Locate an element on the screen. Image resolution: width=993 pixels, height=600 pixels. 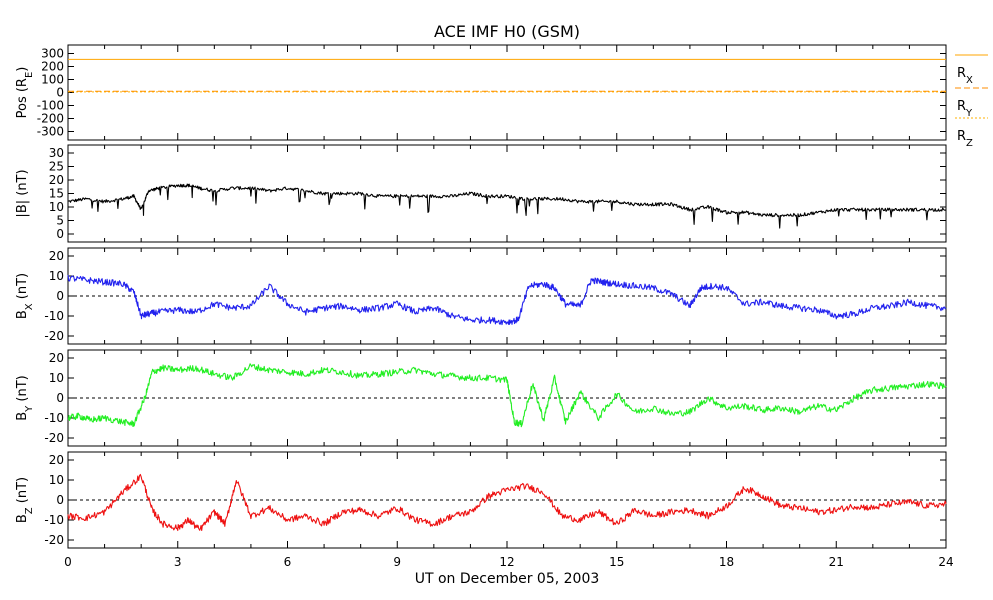
ytick-label-bx: 10 is located at coordinates (56, 276).